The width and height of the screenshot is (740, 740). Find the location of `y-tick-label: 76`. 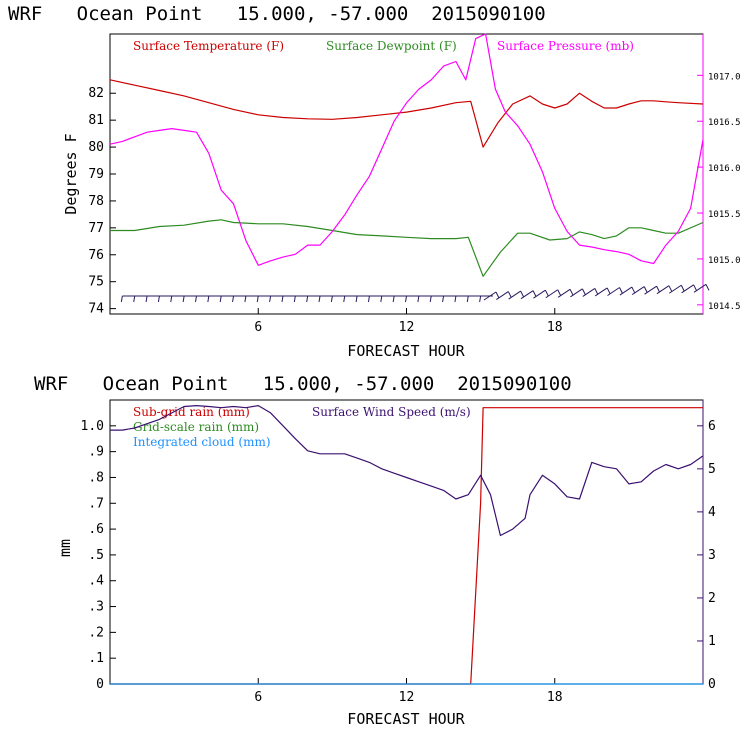

y-tick-label: 76 is located at coordinates (96, 255).